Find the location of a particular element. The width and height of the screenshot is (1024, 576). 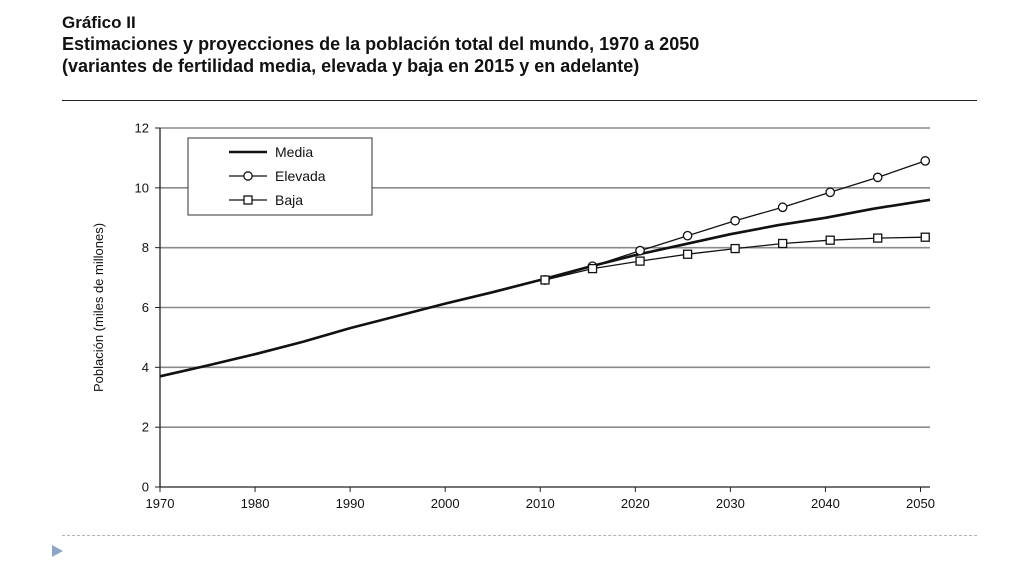

y-tick-label: 0 is located at coordinates (145, 487).